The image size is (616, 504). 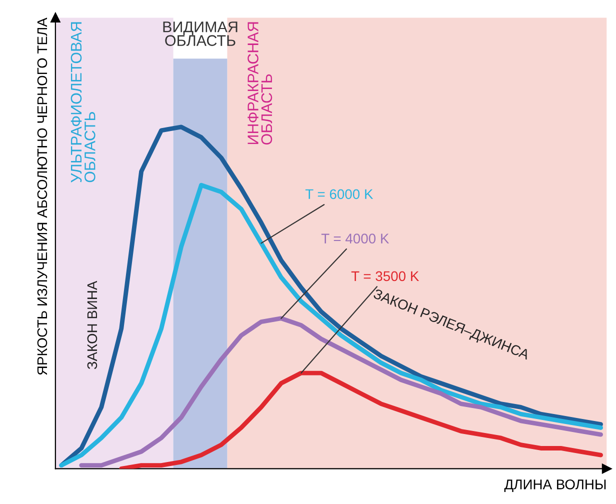 I want to click on text: T = 4000 K, so click(x=355, y=239).